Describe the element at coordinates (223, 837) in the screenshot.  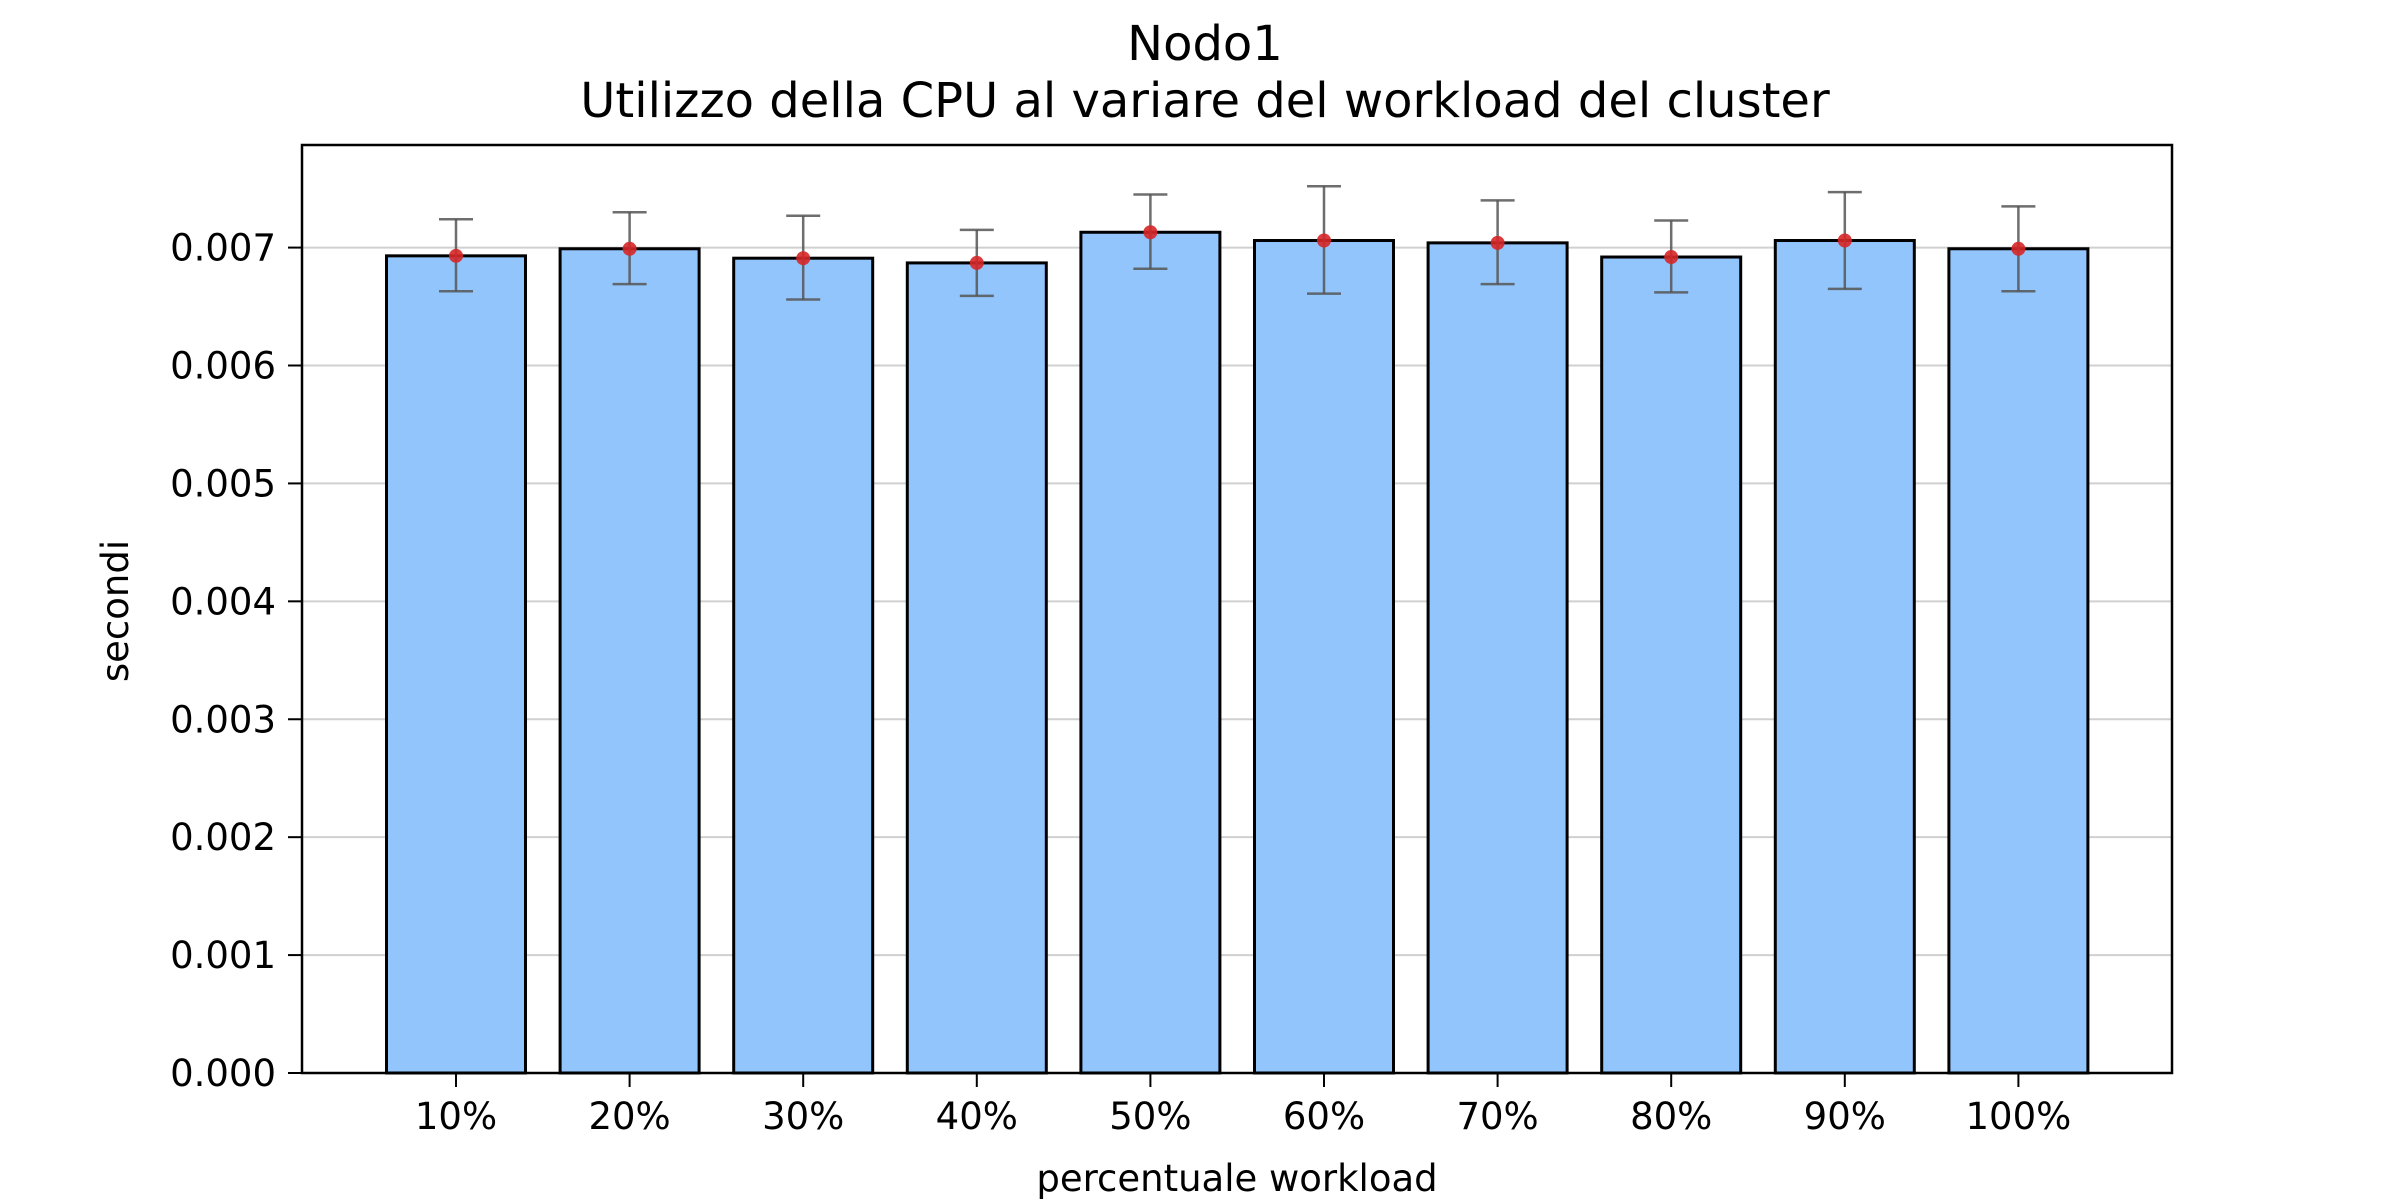
I see `y-tick-label: 0.002` at that location.